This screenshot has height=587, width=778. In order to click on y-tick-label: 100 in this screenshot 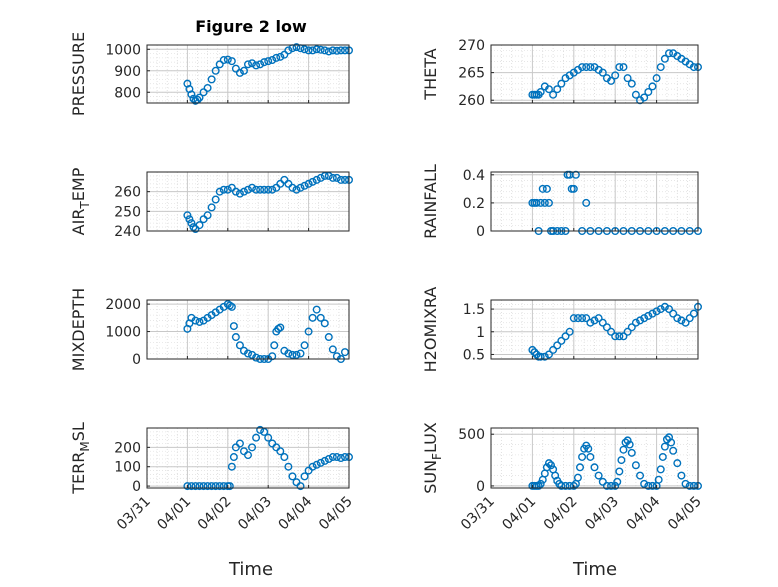, I will do `click(127, 468)`.